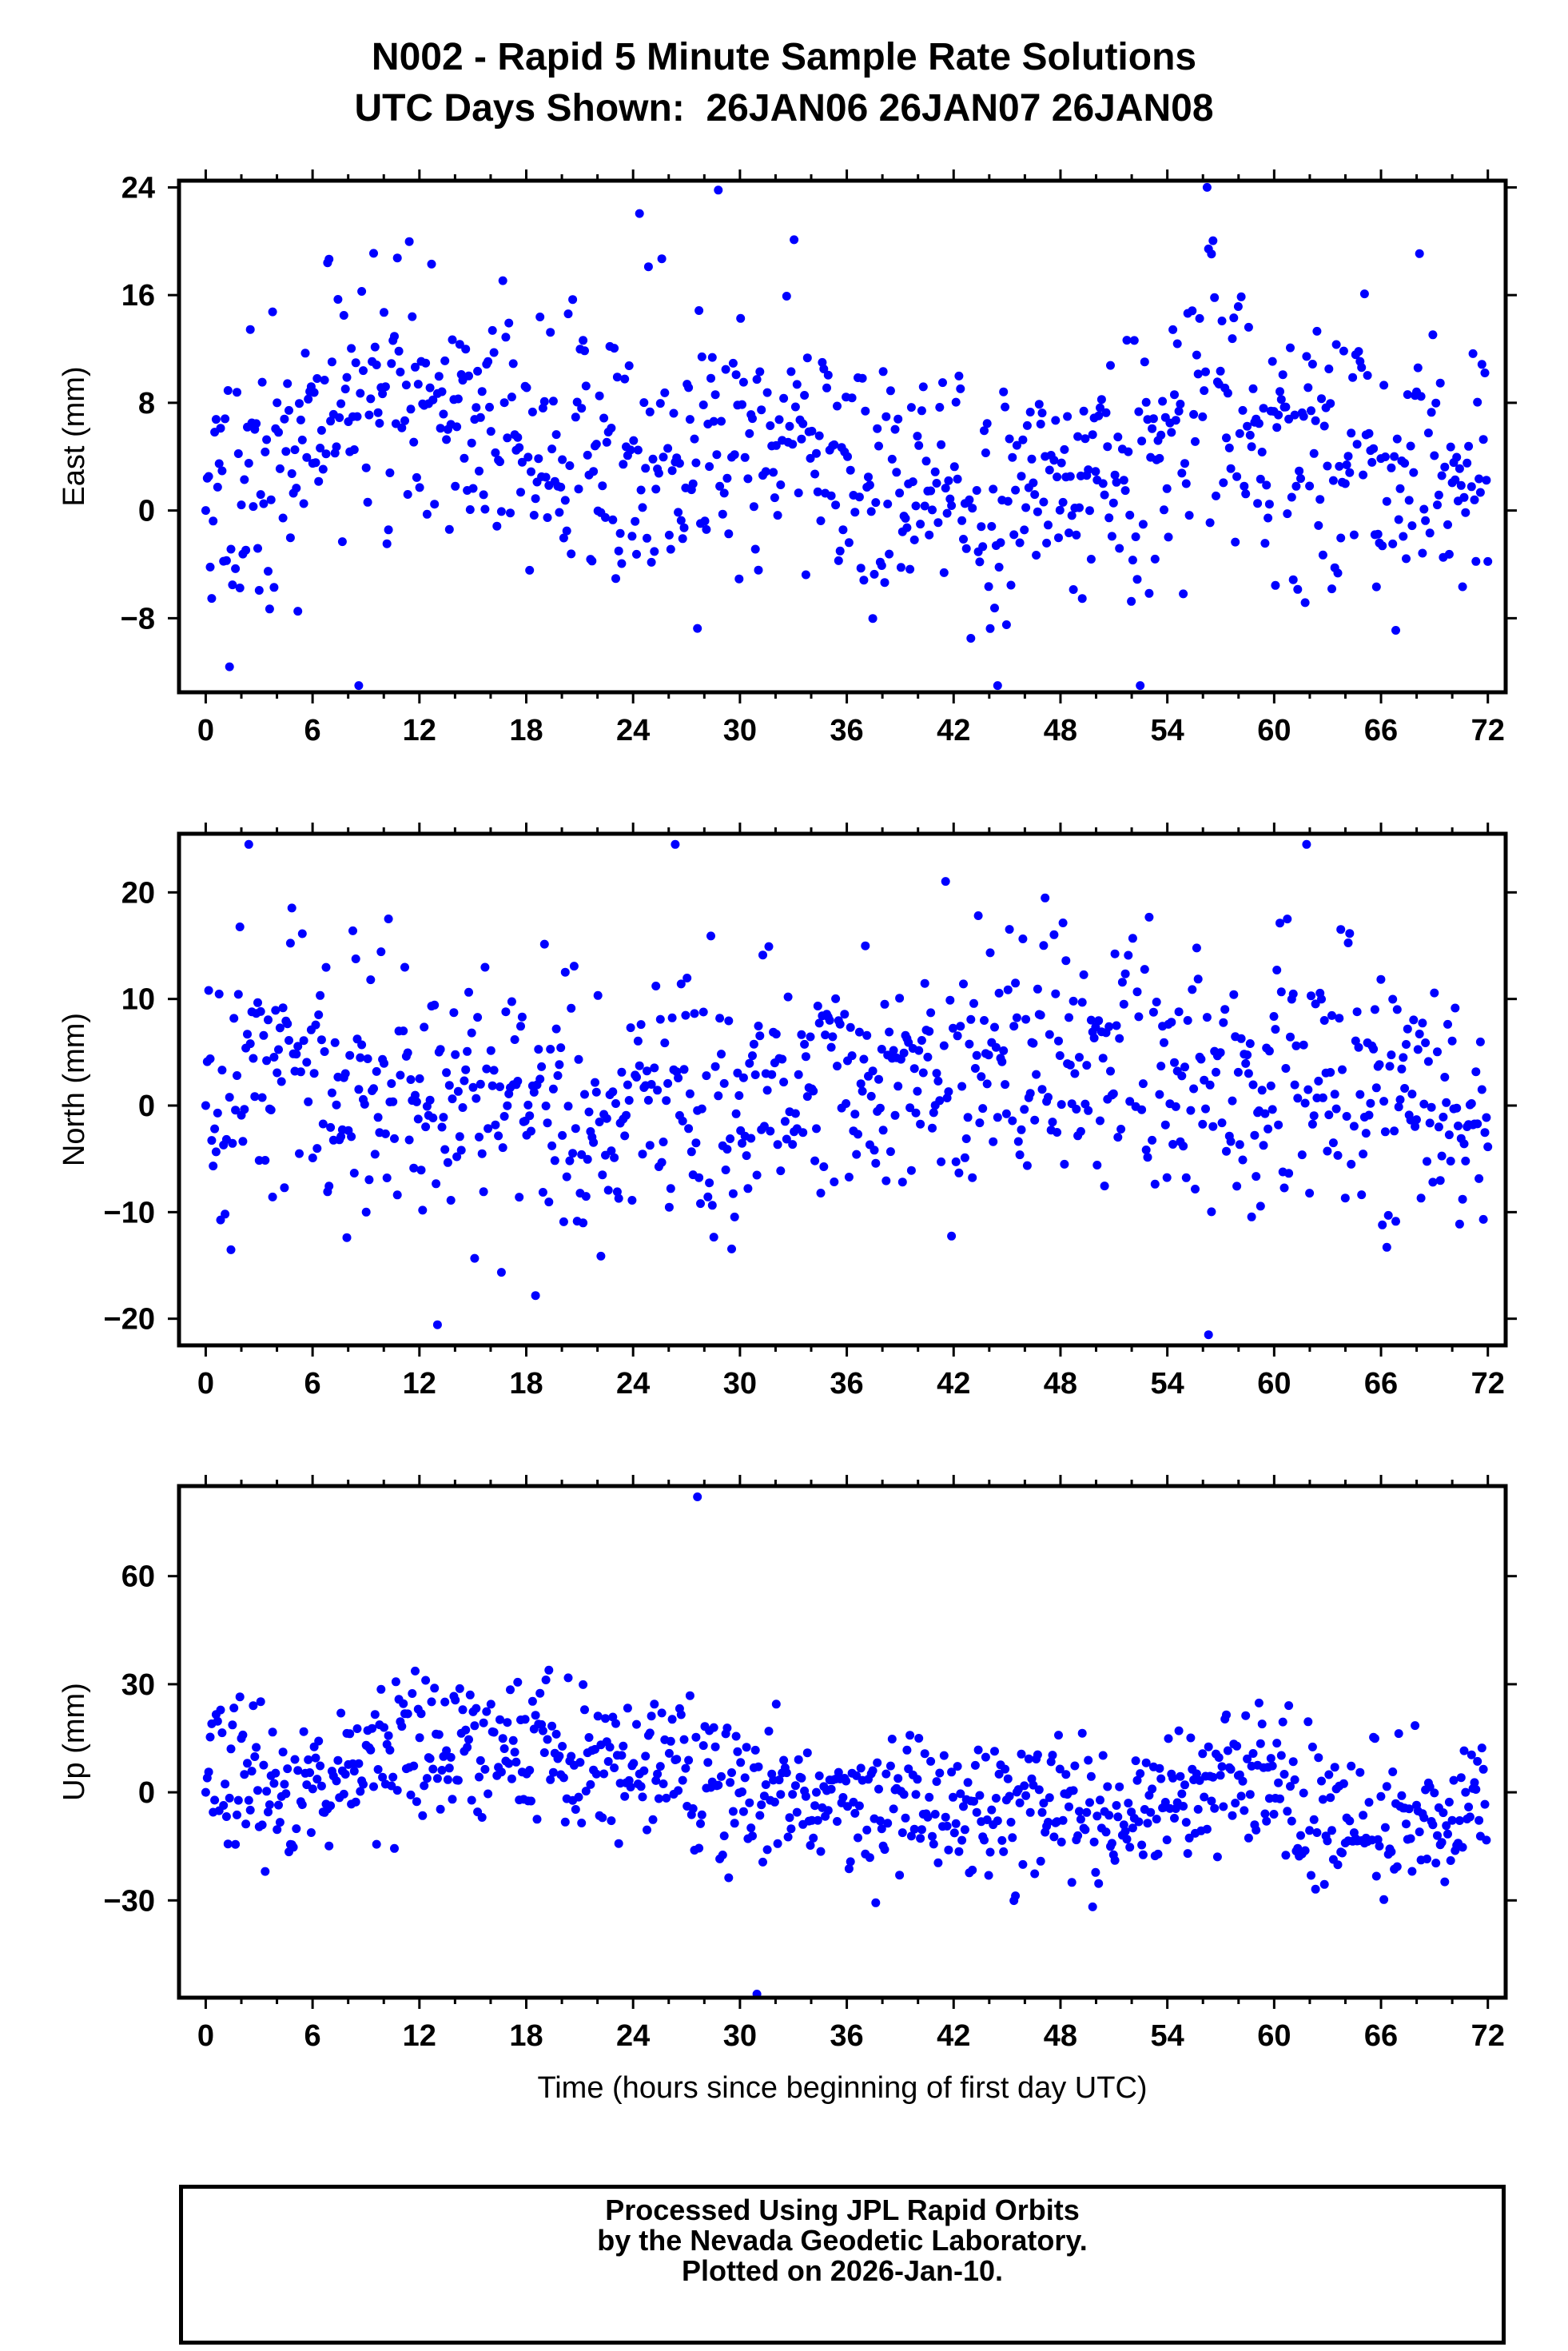 The width and height of the screenshot is (1568, 2351). I want to click on y-tick-label: 8, so click(146, 404).